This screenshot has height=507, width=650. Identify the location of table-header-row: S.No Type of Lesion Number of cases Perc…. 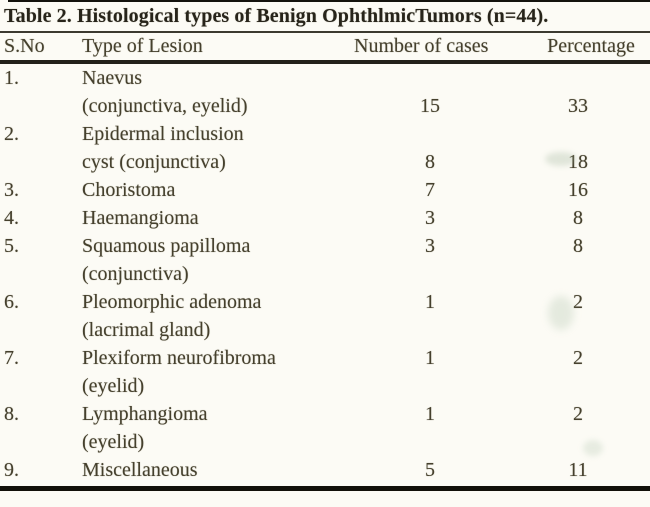
(325, 46).